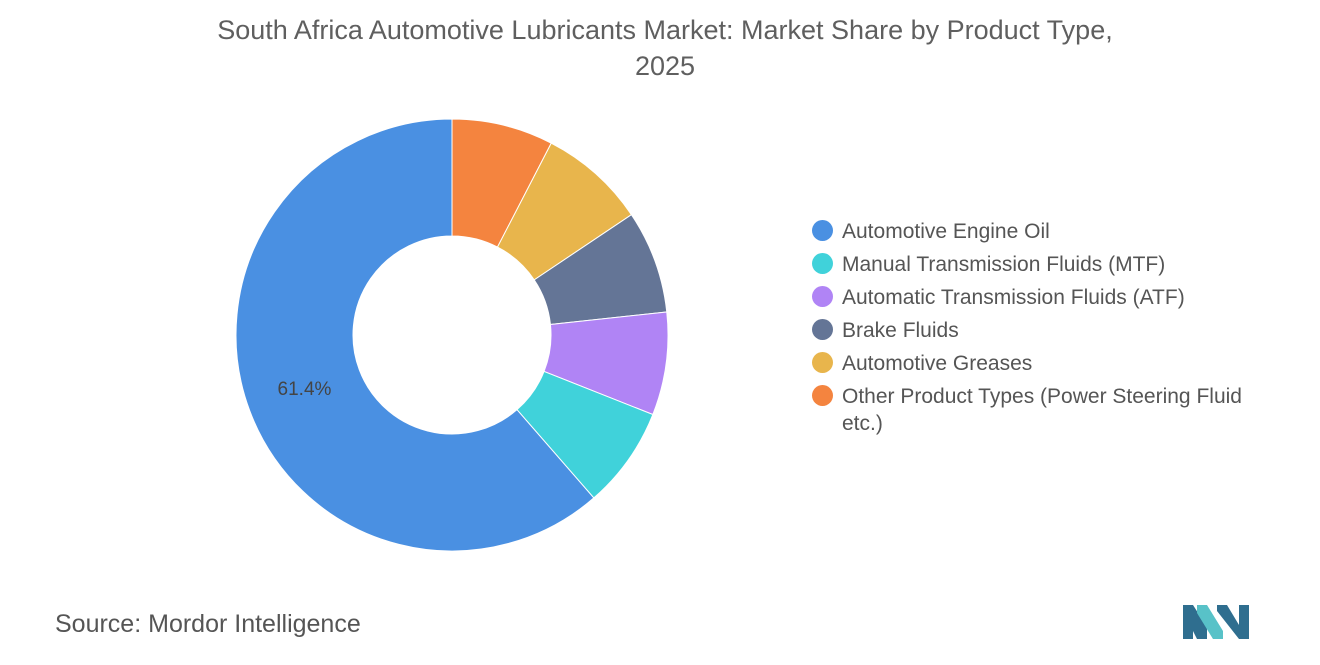 The image size is (1320, 665). What do you see at coordinates (305, 389) in the screenshot?
I see `data-label: 61.4%` at bounding box center [305, 389].